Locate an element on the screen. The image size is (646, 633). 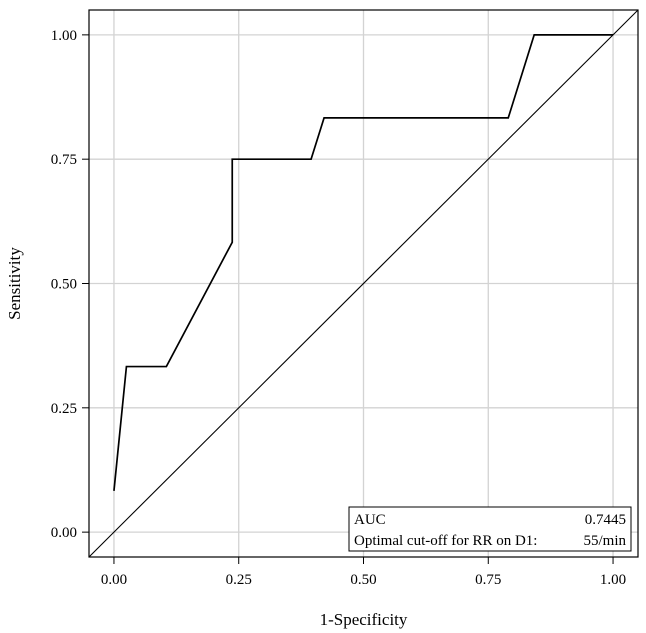
x-axis: 0.00 0.25 0.50 0.75 1.00 is located at coordinates (363, 572).